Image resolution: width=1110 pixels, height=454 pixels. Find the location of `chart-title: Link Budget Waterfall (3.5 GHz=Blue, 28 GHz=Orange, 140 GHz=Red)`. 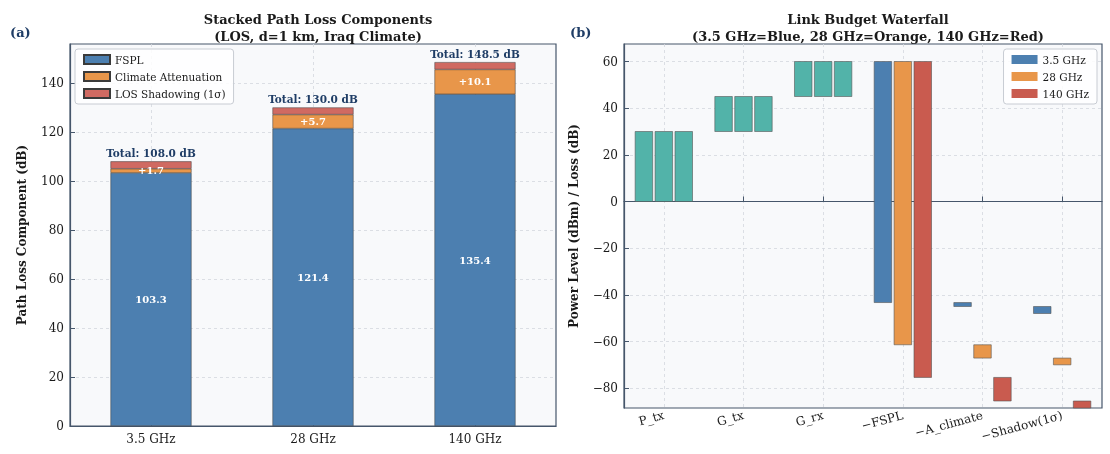

chart-title: Link Budget Waterfall (3.5 GHz=Blue, 28 GHz=Orange, 140 GHz=Red) is located at coordinates (868, 28).